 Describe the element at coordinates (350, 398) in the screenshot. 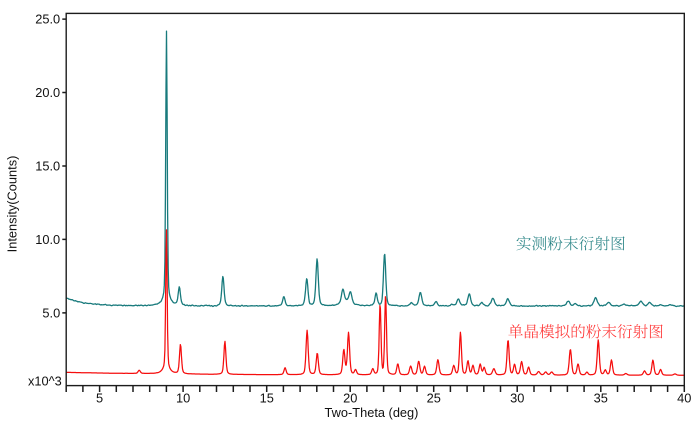

I see `svg-text: 20` at that location.